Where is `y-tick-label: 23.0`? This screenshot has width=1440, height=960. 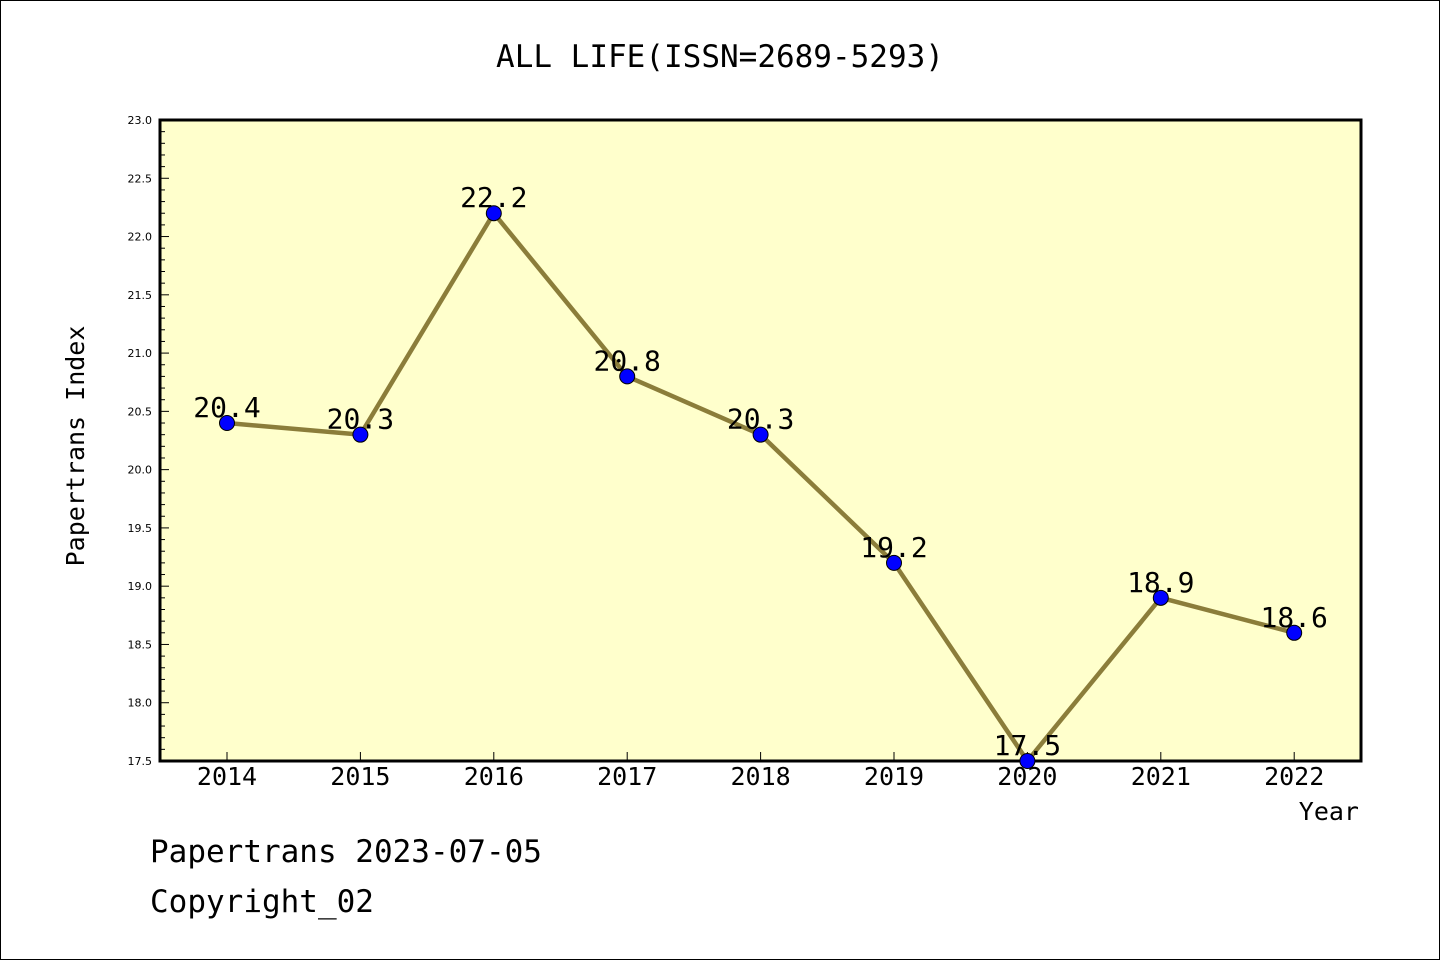
y-tick-label: 23.0 is located at coordinates (140, 120).